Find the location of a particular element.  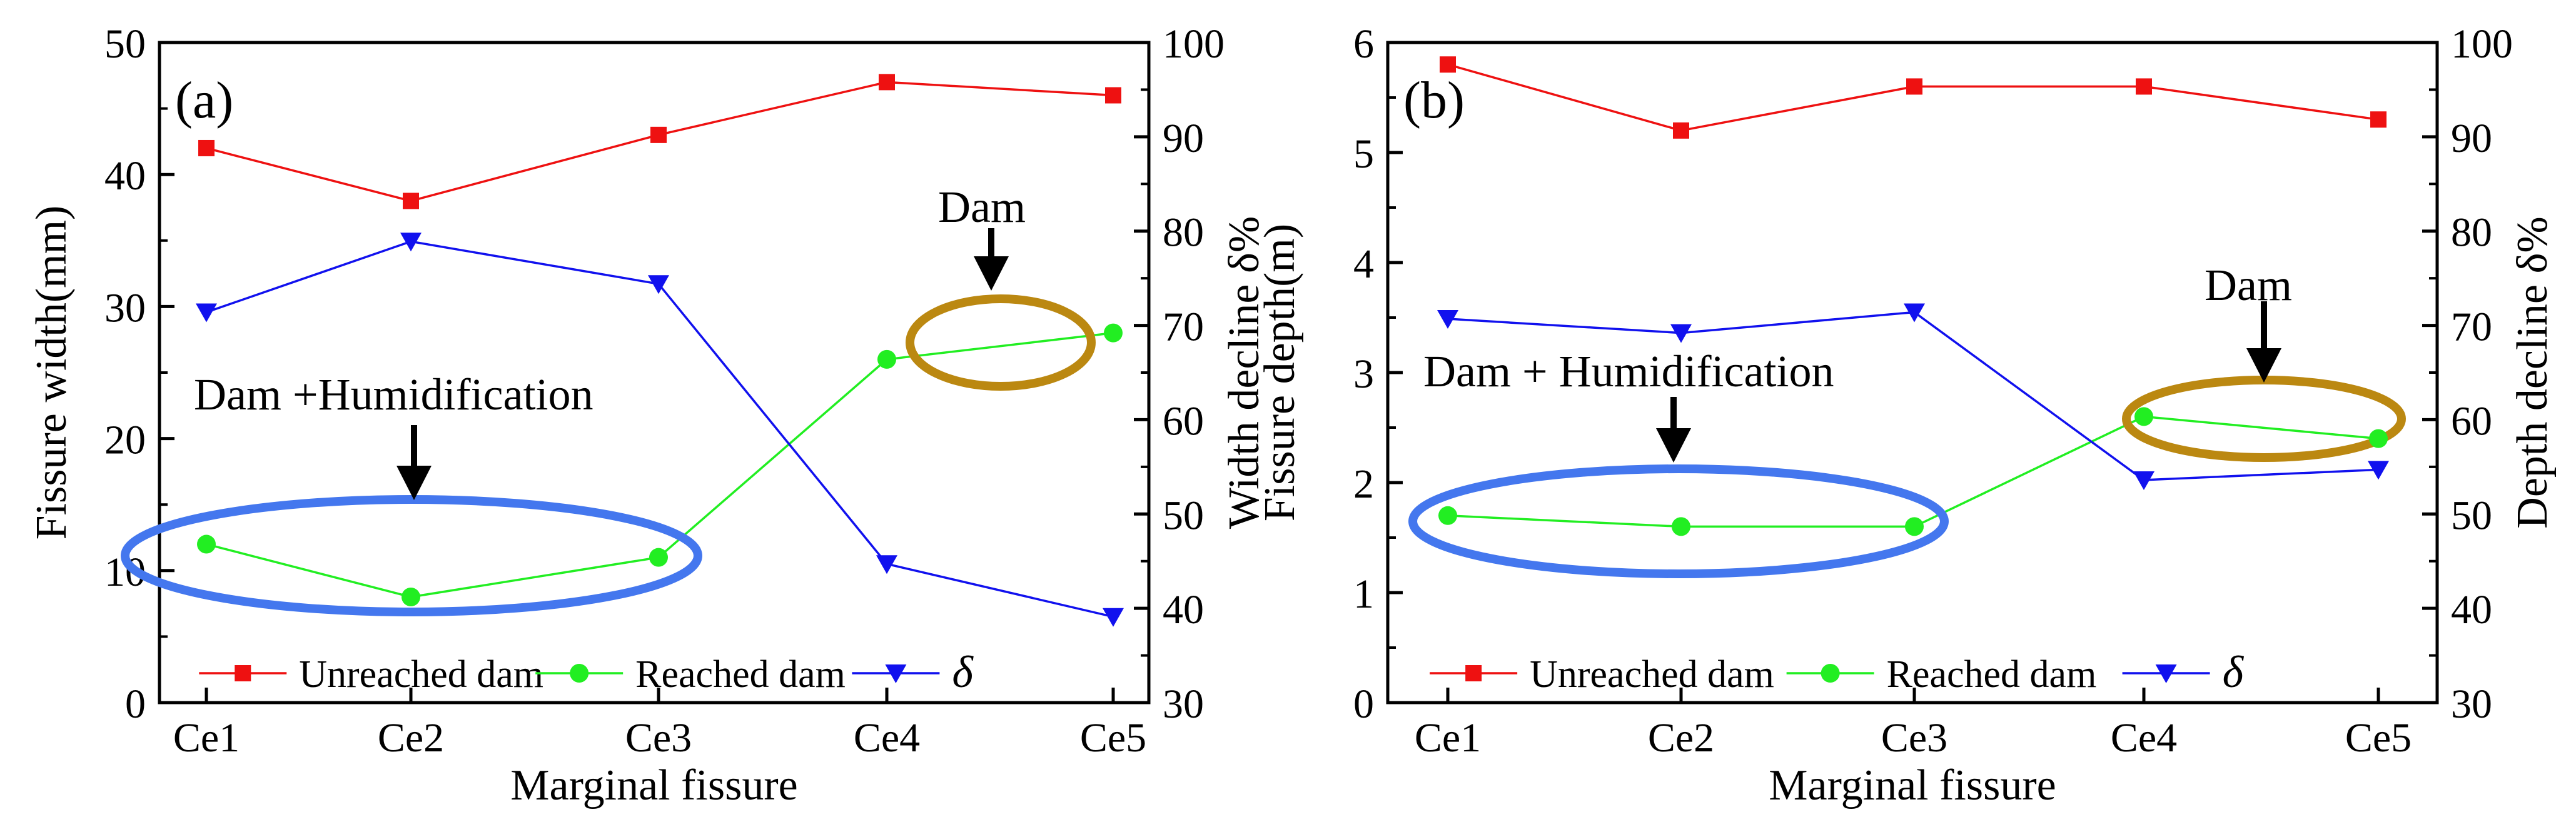

panel-b-x-tick-label: Ce3 is located at coordinates (1914, 738).